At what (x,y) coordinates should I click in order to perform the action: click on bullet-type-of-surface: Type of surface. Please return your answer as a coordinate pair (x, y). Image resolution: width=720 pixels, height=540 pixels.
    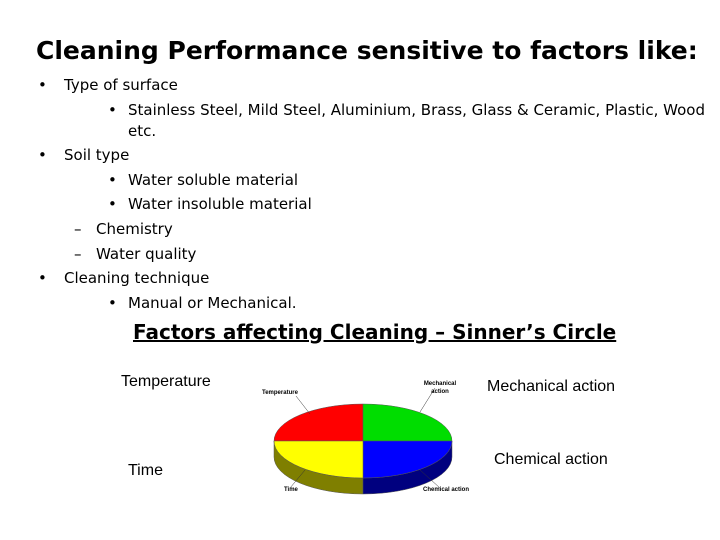
    Looking at the image, I should click on (121, 85).